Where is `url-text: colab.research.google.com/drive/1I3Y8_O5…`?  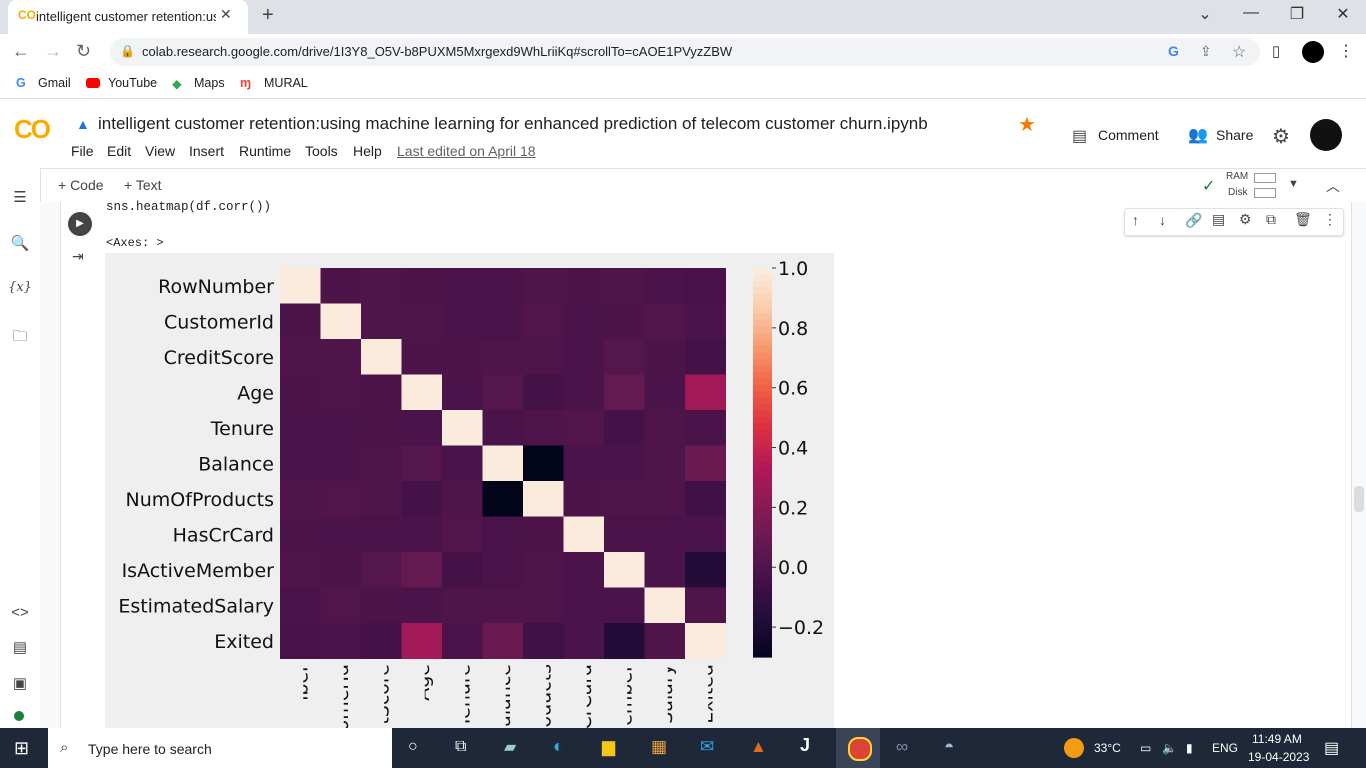
url-text: colab.research.google.com/drive/1I3Y8_O5… is located at coordinates (437, 51).